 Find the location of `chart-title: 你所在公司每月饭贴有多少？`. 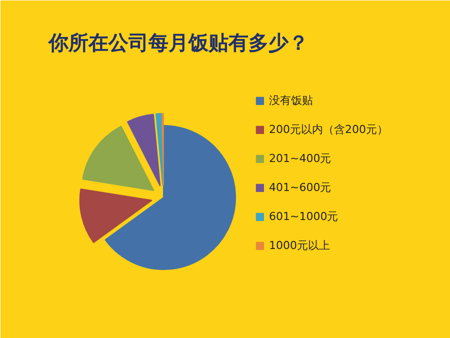

chart-title: 你所在公司每月饭贴有多少？ is located at coordinates (178, 42).